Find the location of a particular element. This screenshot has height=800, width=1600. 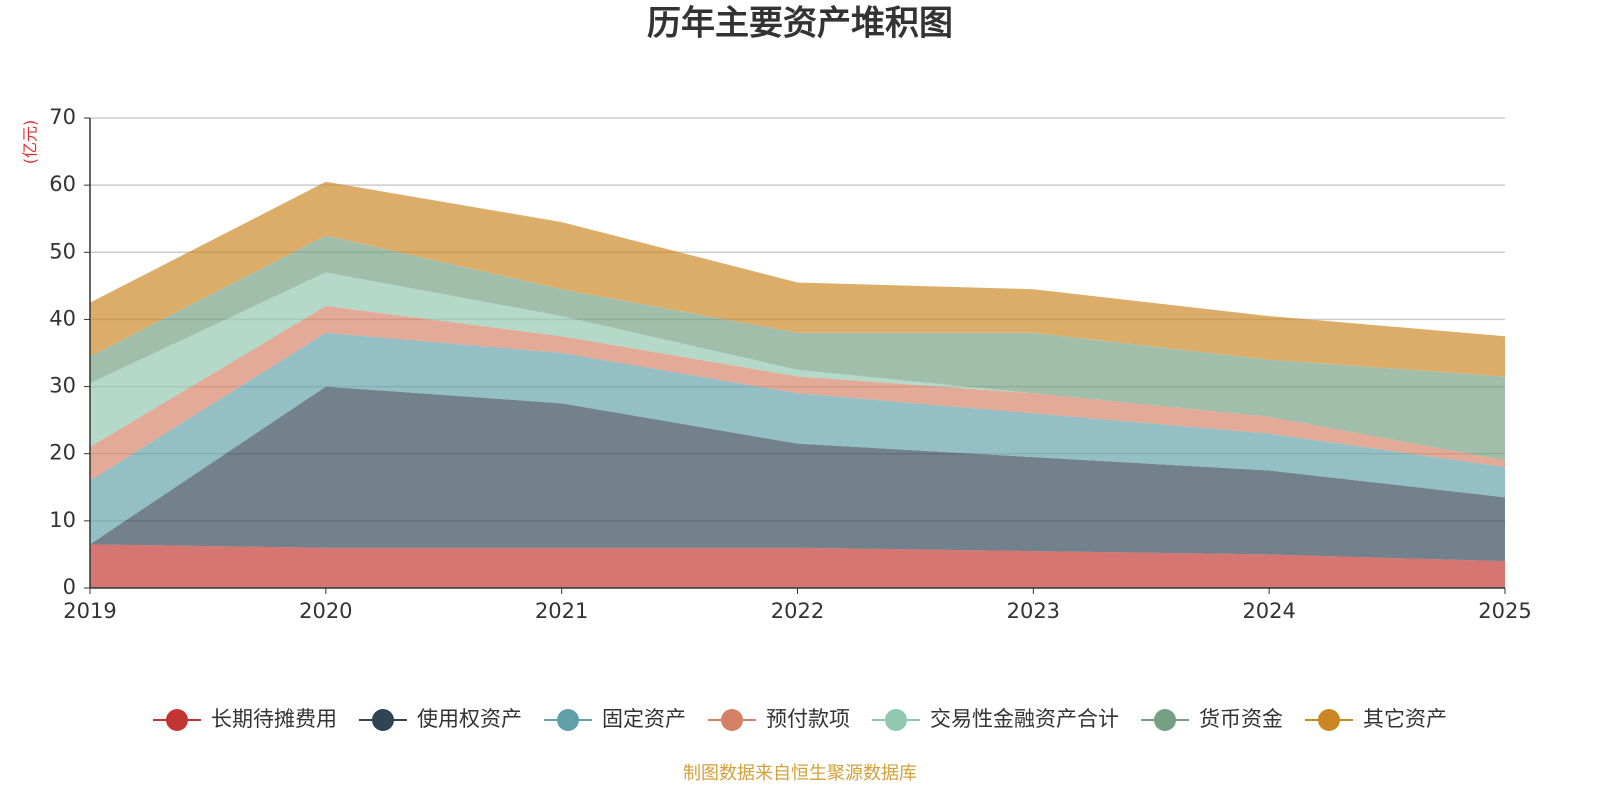

legend-item: 货币资金 is located at coordinates (1212, 719).